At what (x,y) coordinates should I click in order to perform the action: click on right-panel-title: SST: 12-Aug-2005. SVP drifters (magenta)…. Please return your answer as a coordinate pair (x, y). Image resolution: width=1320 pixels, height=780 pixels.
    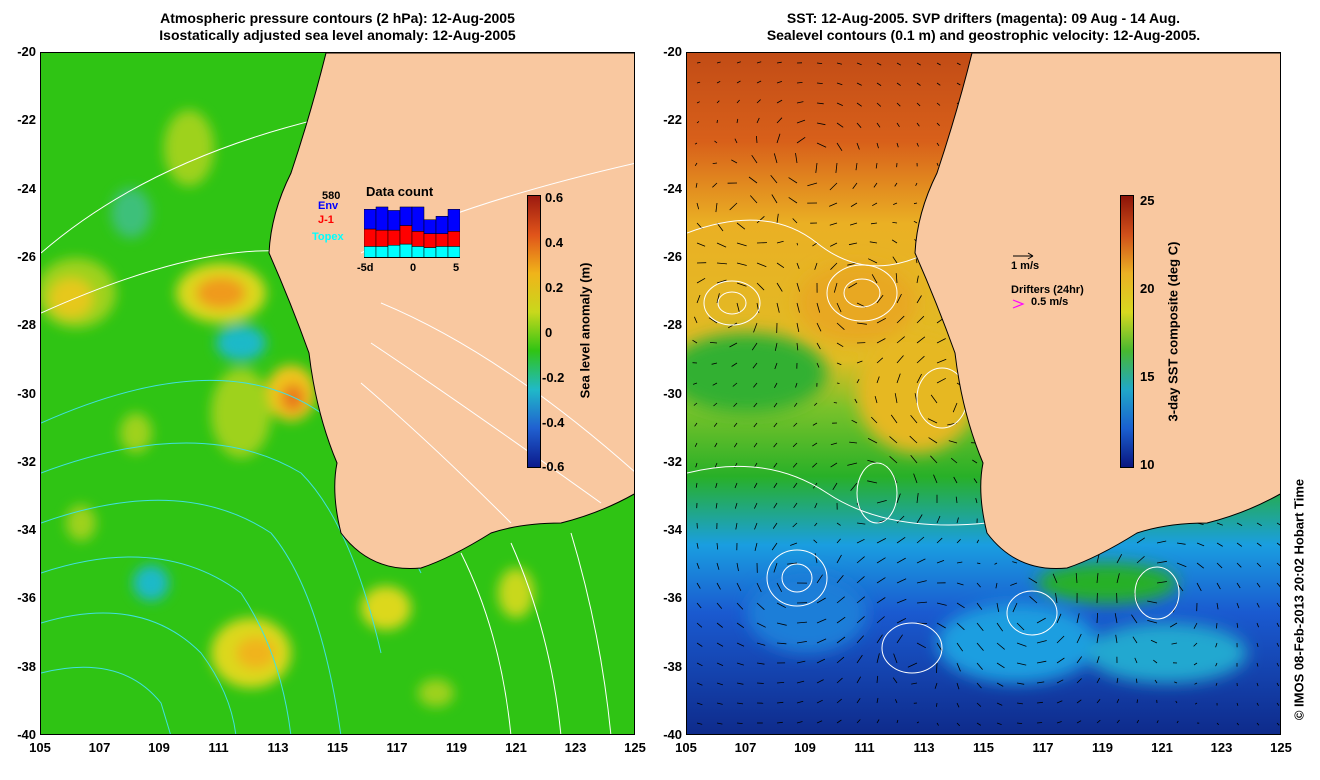
    Looking at the image, I should click on (983, 27).